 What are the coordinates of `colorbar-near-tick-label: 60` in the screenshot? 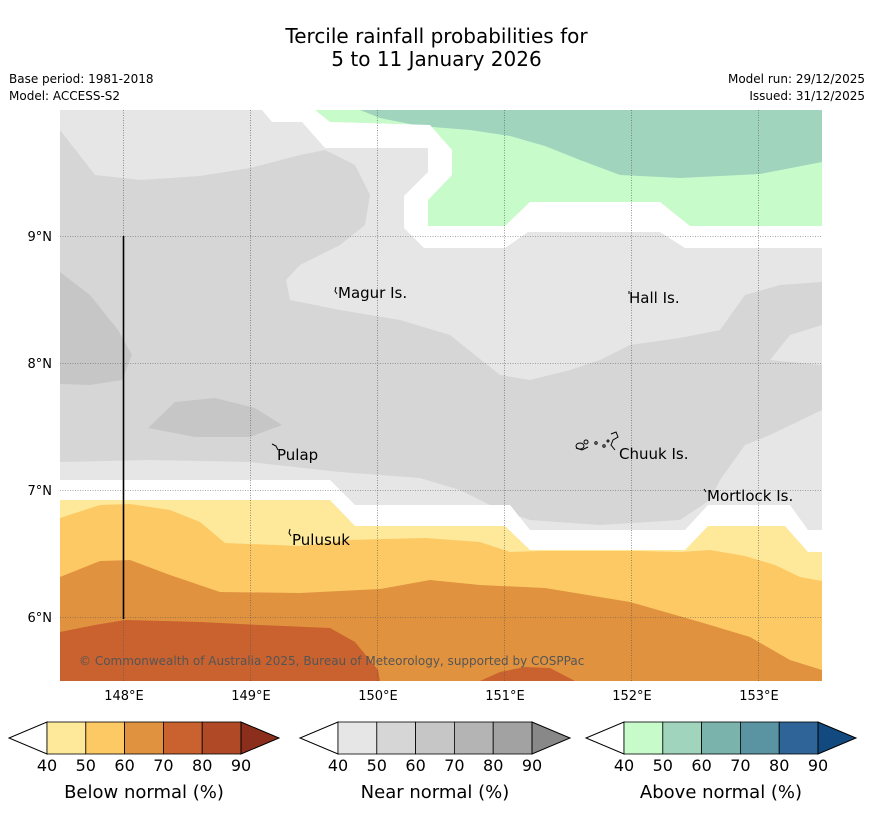 It's located at (415, 765).